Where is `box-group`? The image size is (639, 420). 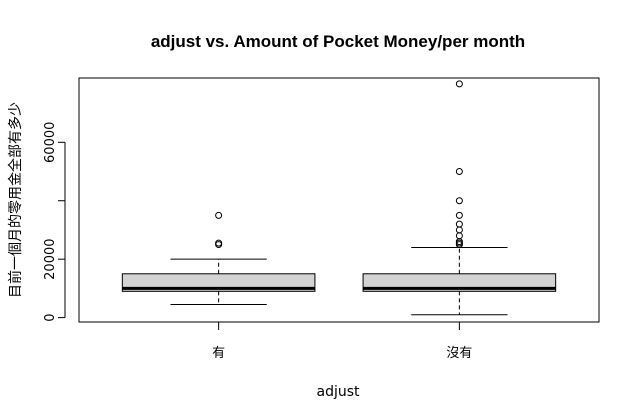
box-group is located at coordinates (218, 258).